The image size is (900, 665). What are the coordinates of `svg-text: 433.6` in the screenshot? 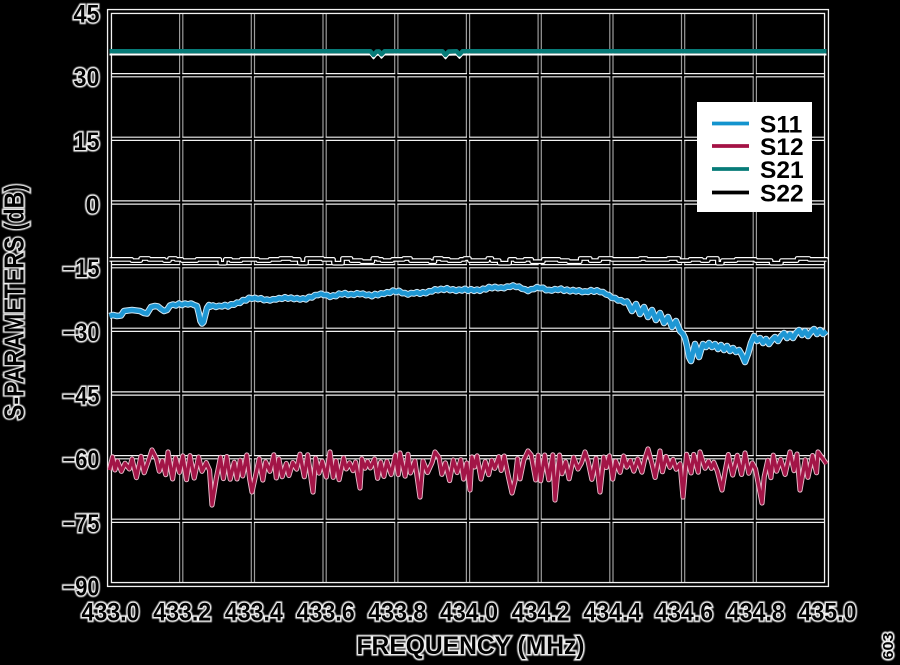 It's located at (326, 613).